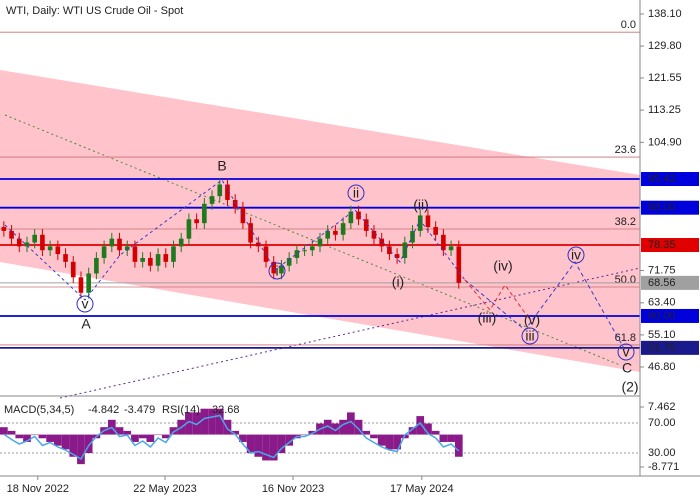 The image size is (700, 500). What do you see at coordinates (662, 245) in the screenshot?
I see `level-label: 78.35` at bounding box center [662, 245].